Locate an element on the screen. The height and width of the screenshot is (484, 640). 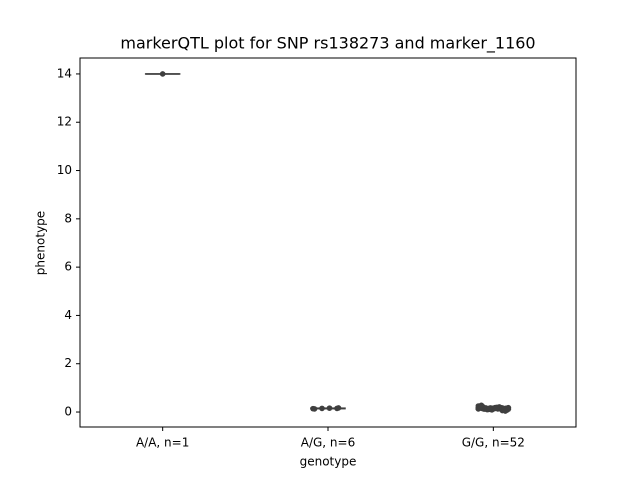
x-tick-label: A/A, n=1 is located at coordinates (162, 443).